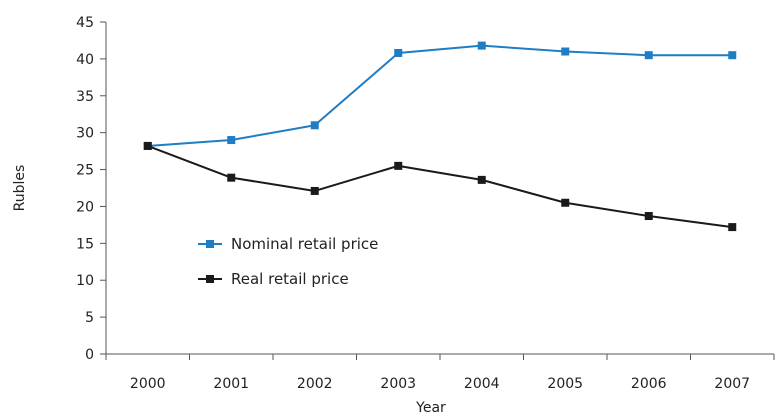 This screenshot has height=417, width=784. What do you see at coordinates (482, 384) in the screenshot?
I see `x-tick-label: 2004` at bounding box center [482, 384].